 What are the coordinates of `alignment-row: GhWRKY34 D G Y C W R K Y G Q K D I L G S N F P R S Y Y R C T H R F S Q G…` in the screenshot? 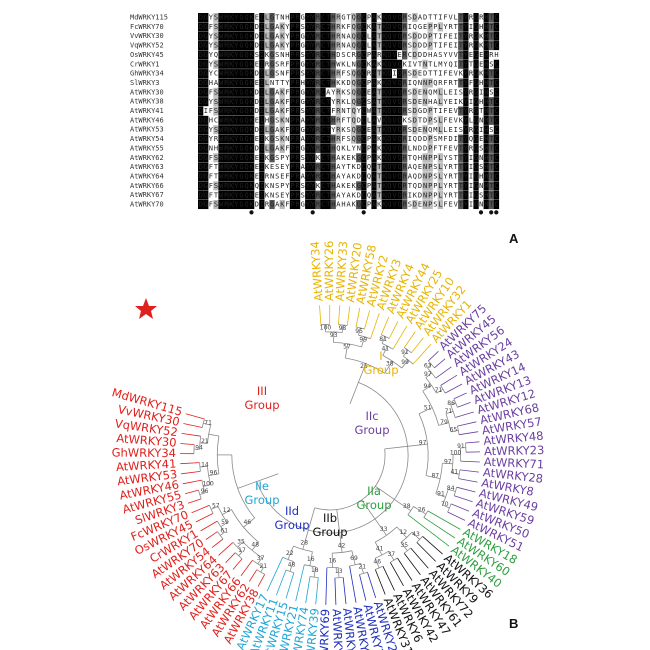 It's located at (315, 74).